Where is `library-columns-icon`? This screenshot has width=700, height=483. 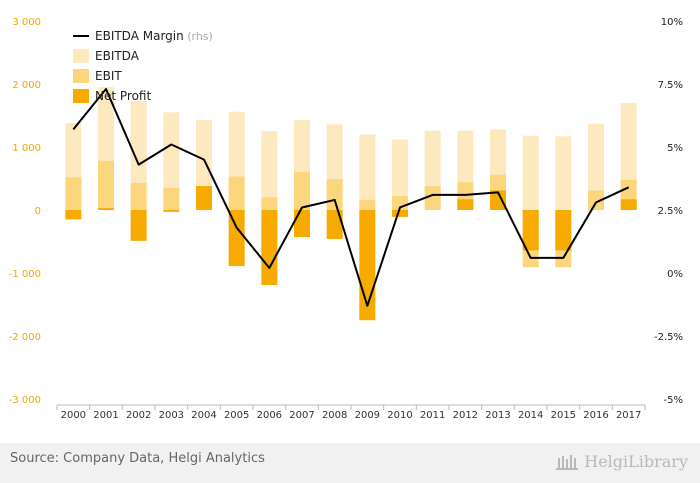 library-columns-icon is located at coordinates (567, 462).